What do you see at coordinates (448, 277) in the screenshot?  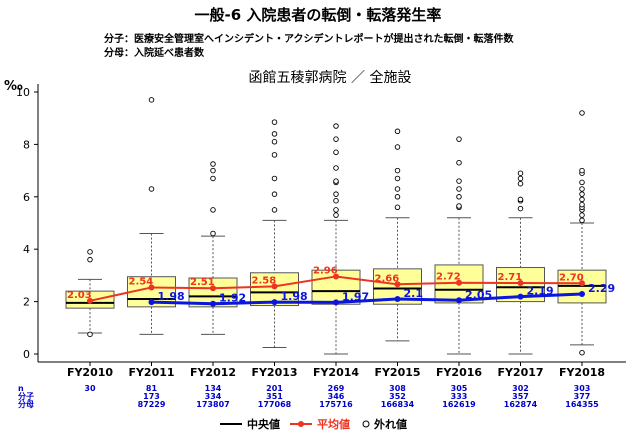 I see `mean-value-label: 2.72` at bounding box center [448, 277].